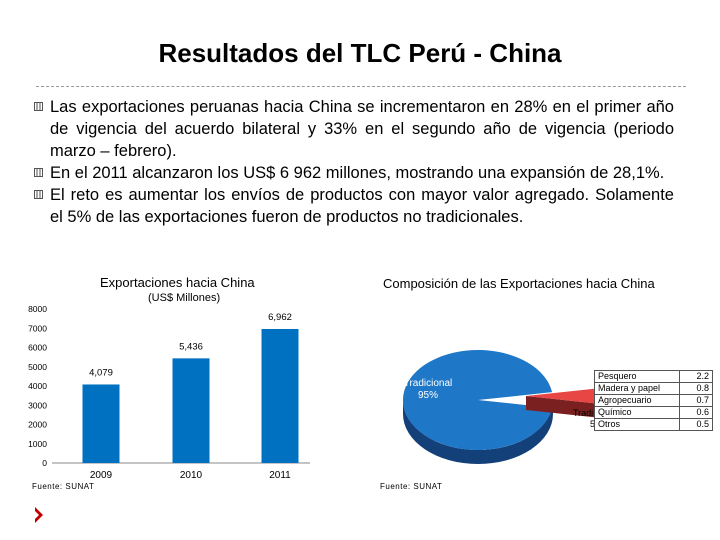 Image resolution: width=720 pixels, height=540 pixels. I want to click on slide-title: Resultados del TLC Perú - China, so click(360, 53).